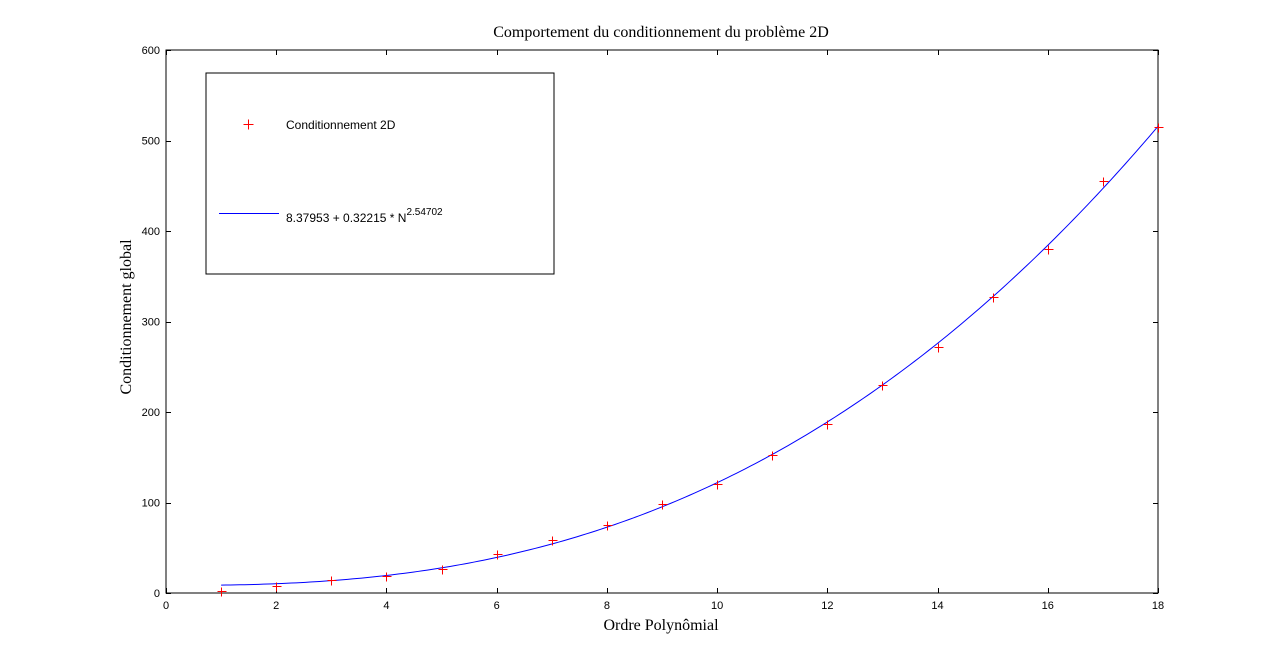 Image resolution: width=1280 pixels, height=666 pixels. What do you see at coordinates (607, 606) in the screenshot?
I see `x-tick-label: 8` at bounding box center [607, 606].